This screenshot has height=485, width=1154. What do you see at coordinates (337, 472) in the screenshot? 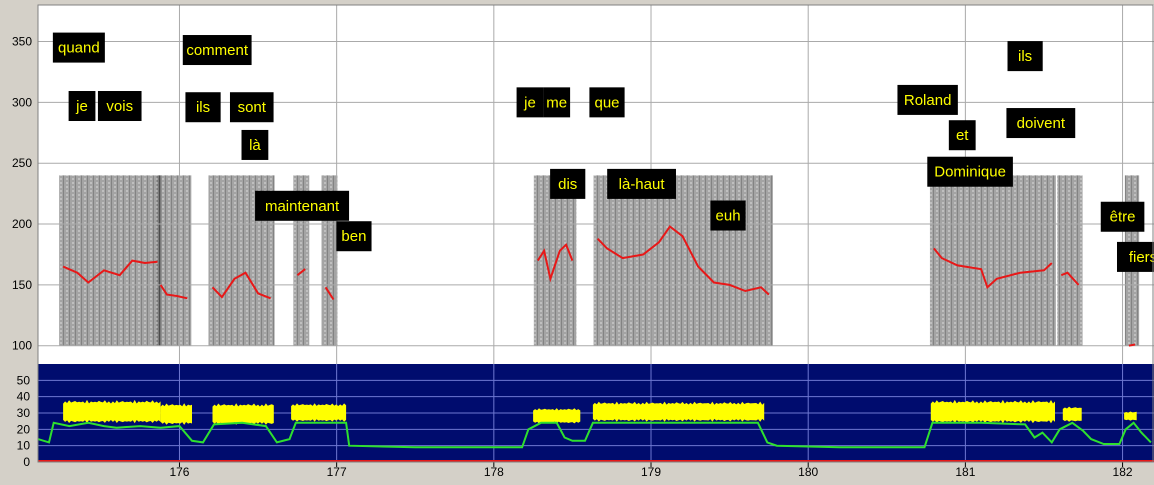
I see `x-tick-label: 177` at bounding box center [337, 472].